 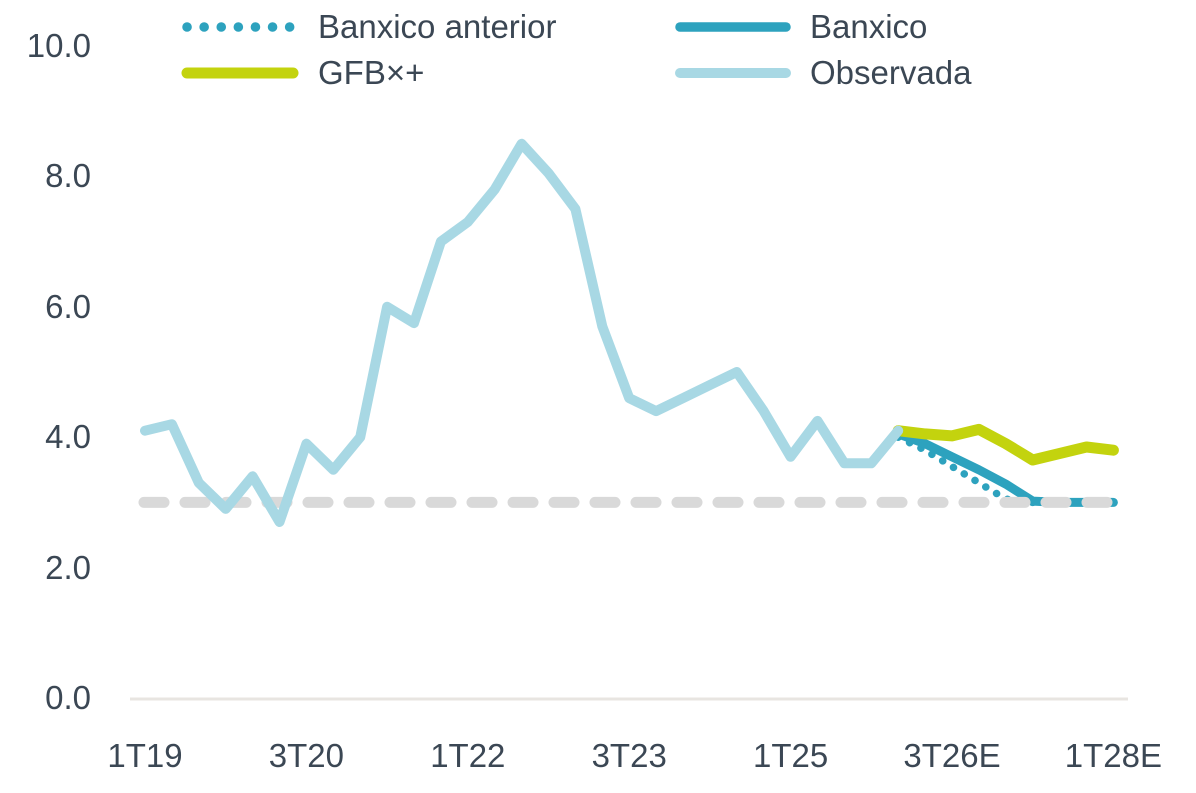 What do you see at coordinates (371, 72) in the screenshot?
I see `legend-label-gfbx: GFB×+` at bounding box center [371, 72].